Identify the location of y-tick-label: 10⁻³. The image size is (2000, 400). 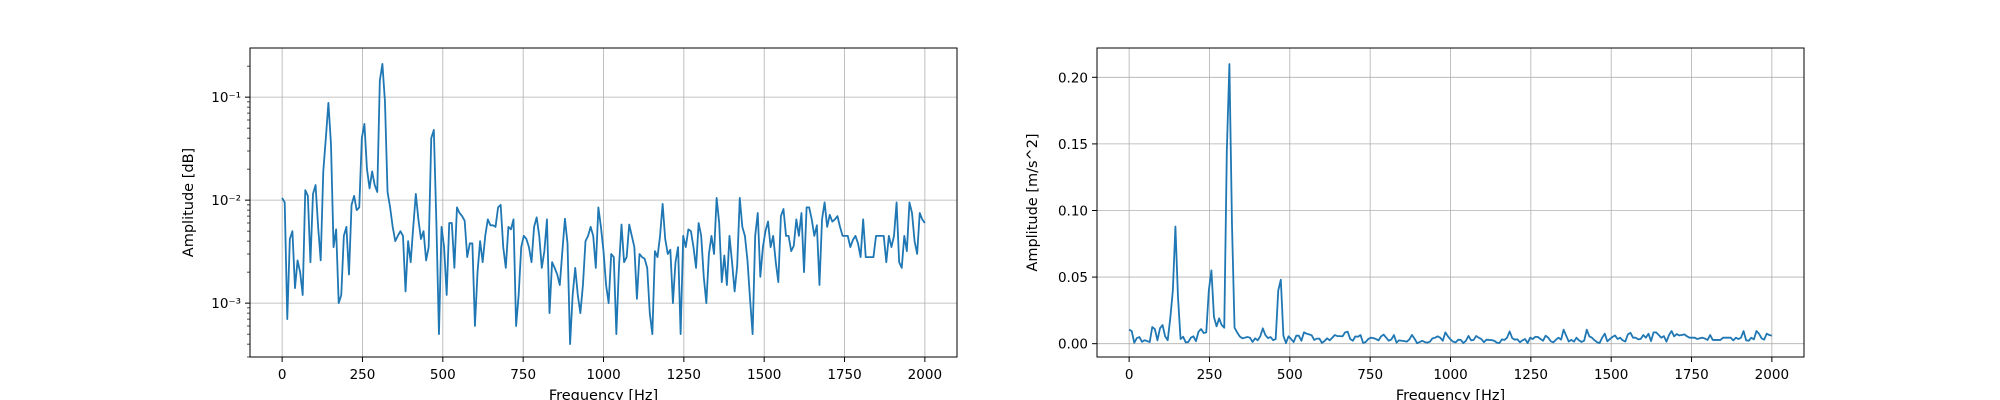
(226, 304).